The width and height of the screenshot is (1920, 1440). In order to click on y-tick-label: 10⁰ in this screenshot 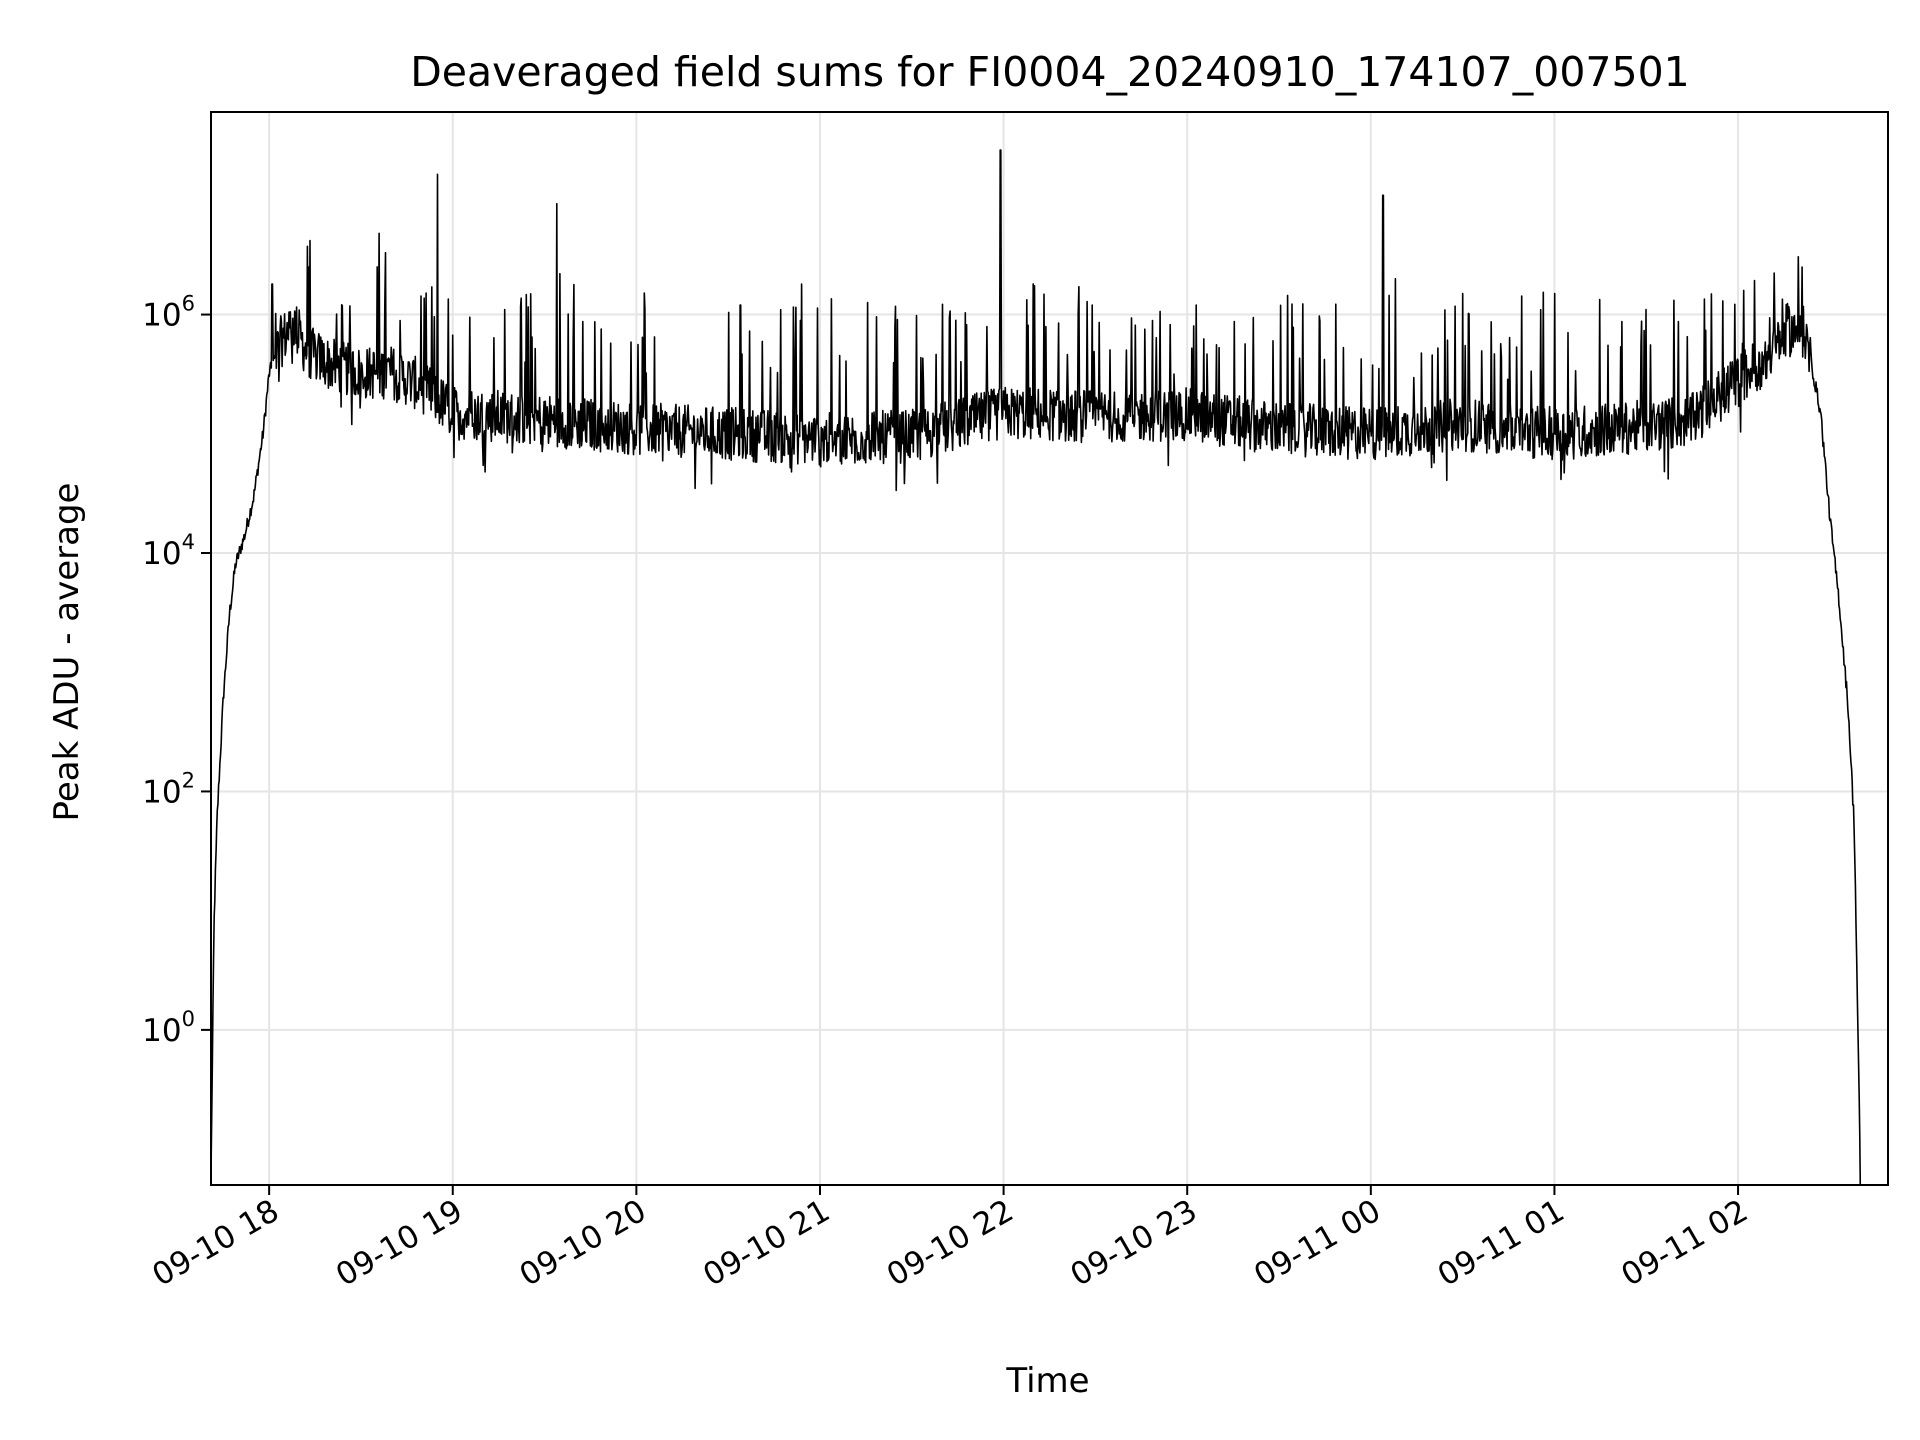, I will do `click(168, 1028)`.